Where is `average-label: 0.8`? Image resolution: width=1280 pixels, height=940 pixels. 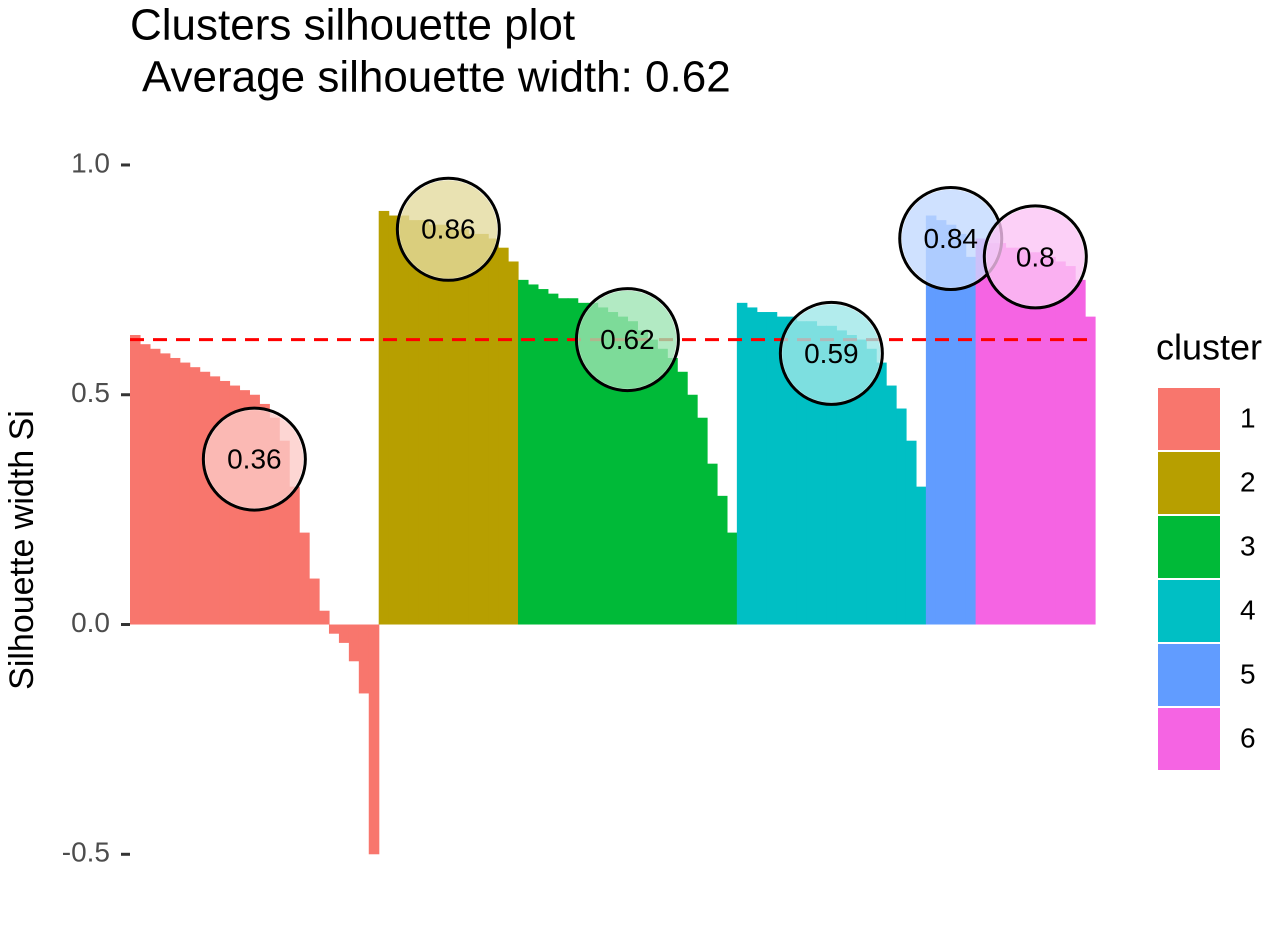 average-label: 0.8 is located at coordinates (1035, 256).